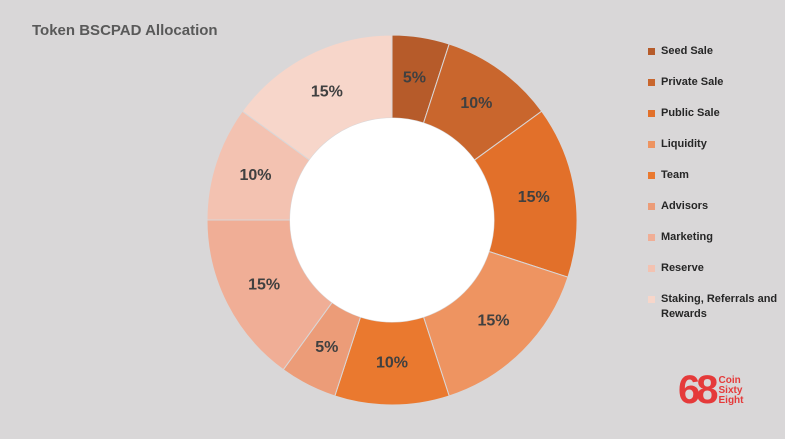 This screenshot has width=785, height=439. I want to click on legend-label: Marketing, so click(687, 237).